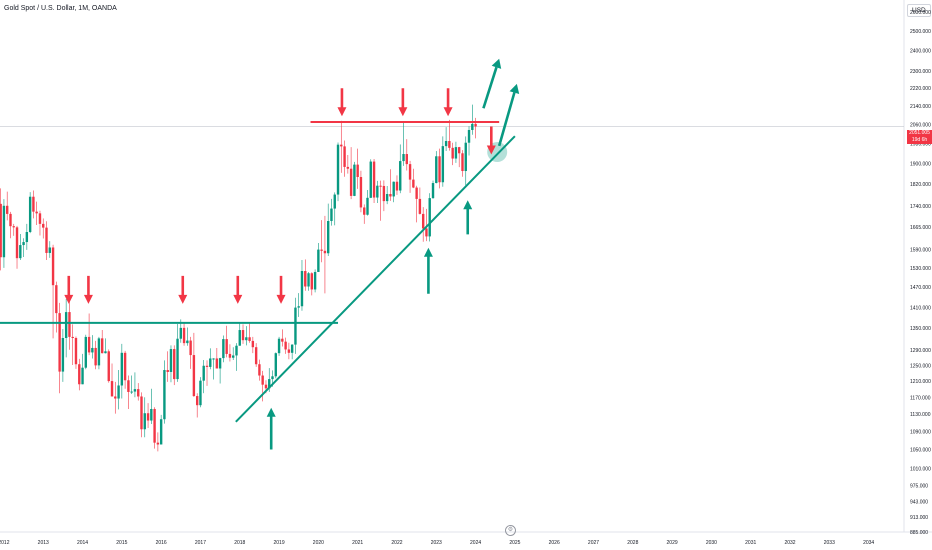 This screenshot has height=550, width=932. Describe the element at coordinates (920, 13) in the screenshot. I see `y-tick-label: 2600.000` at that location.